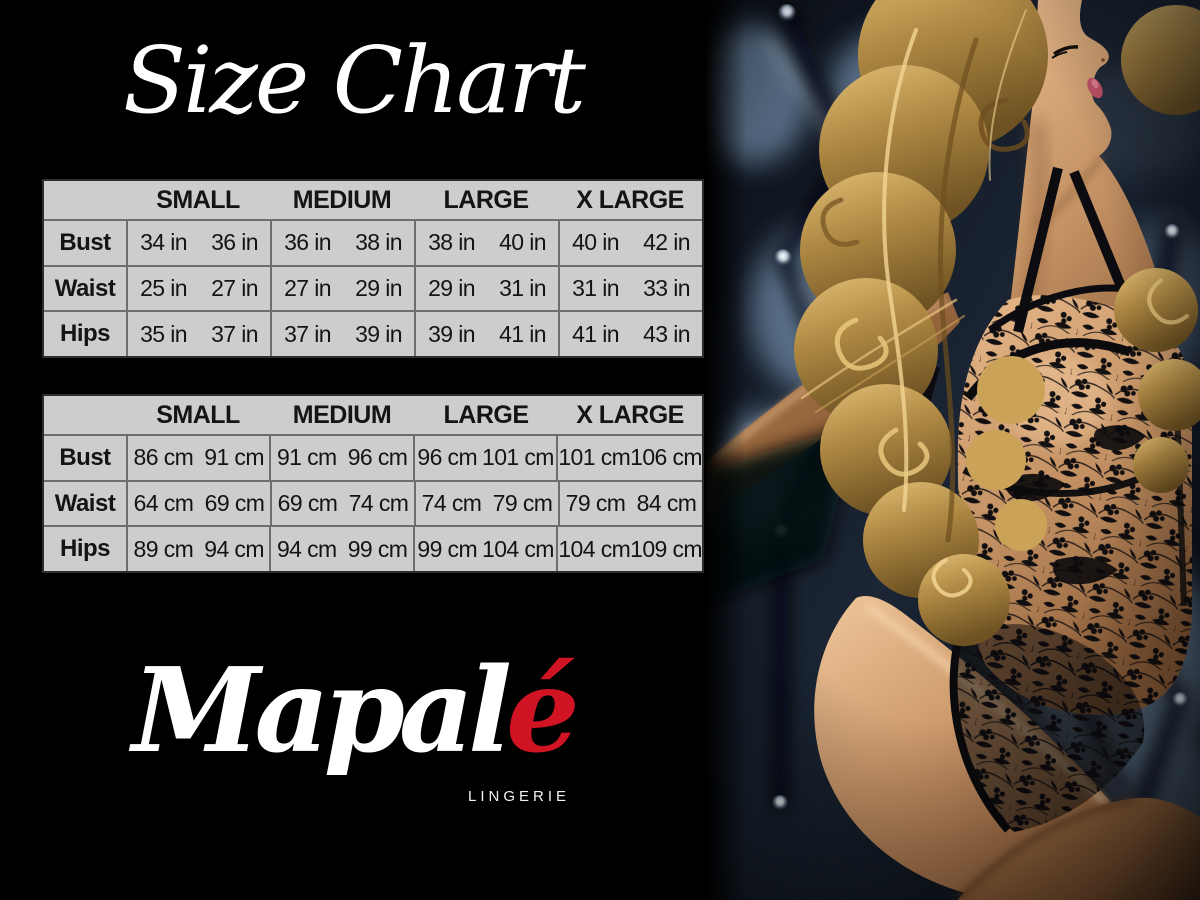  What do you see at coordinates (666, 333) in the screenshot?
I see `measurement-value: 43 in` at bounding box center [666, 333].